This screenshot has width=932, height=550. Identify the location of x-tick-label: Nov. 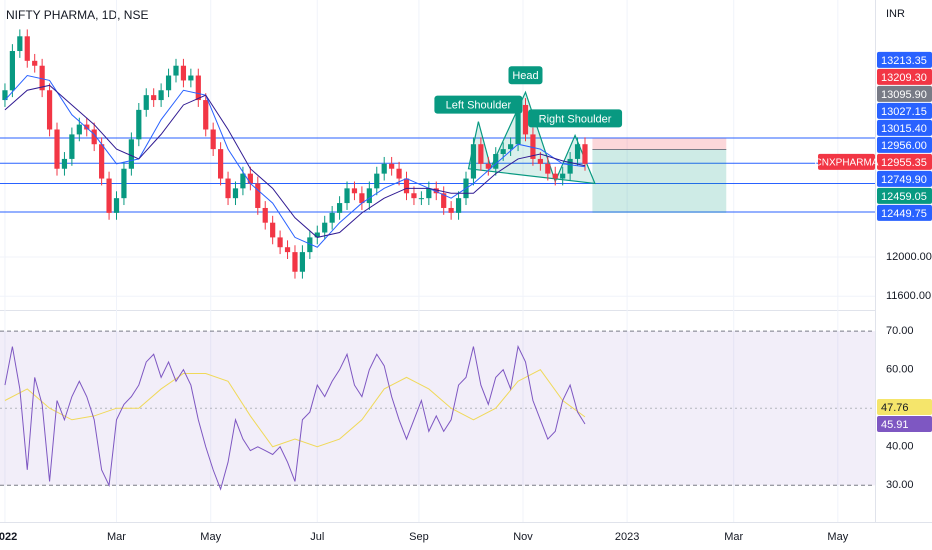
(523, 537).